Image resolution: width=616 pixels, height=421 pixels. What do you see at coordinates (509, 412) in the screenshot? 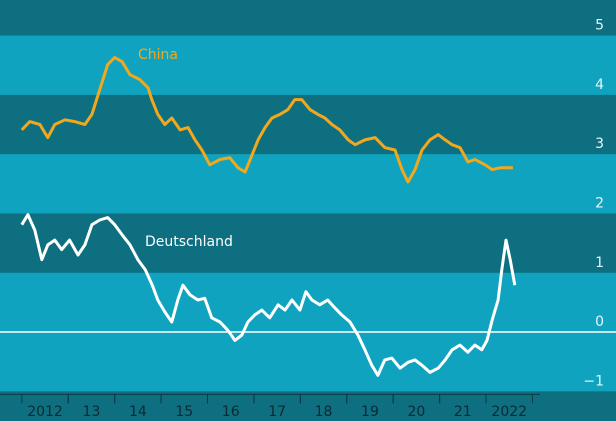
I see `x-tick-label: 2022` at bounding box center [509, 412].